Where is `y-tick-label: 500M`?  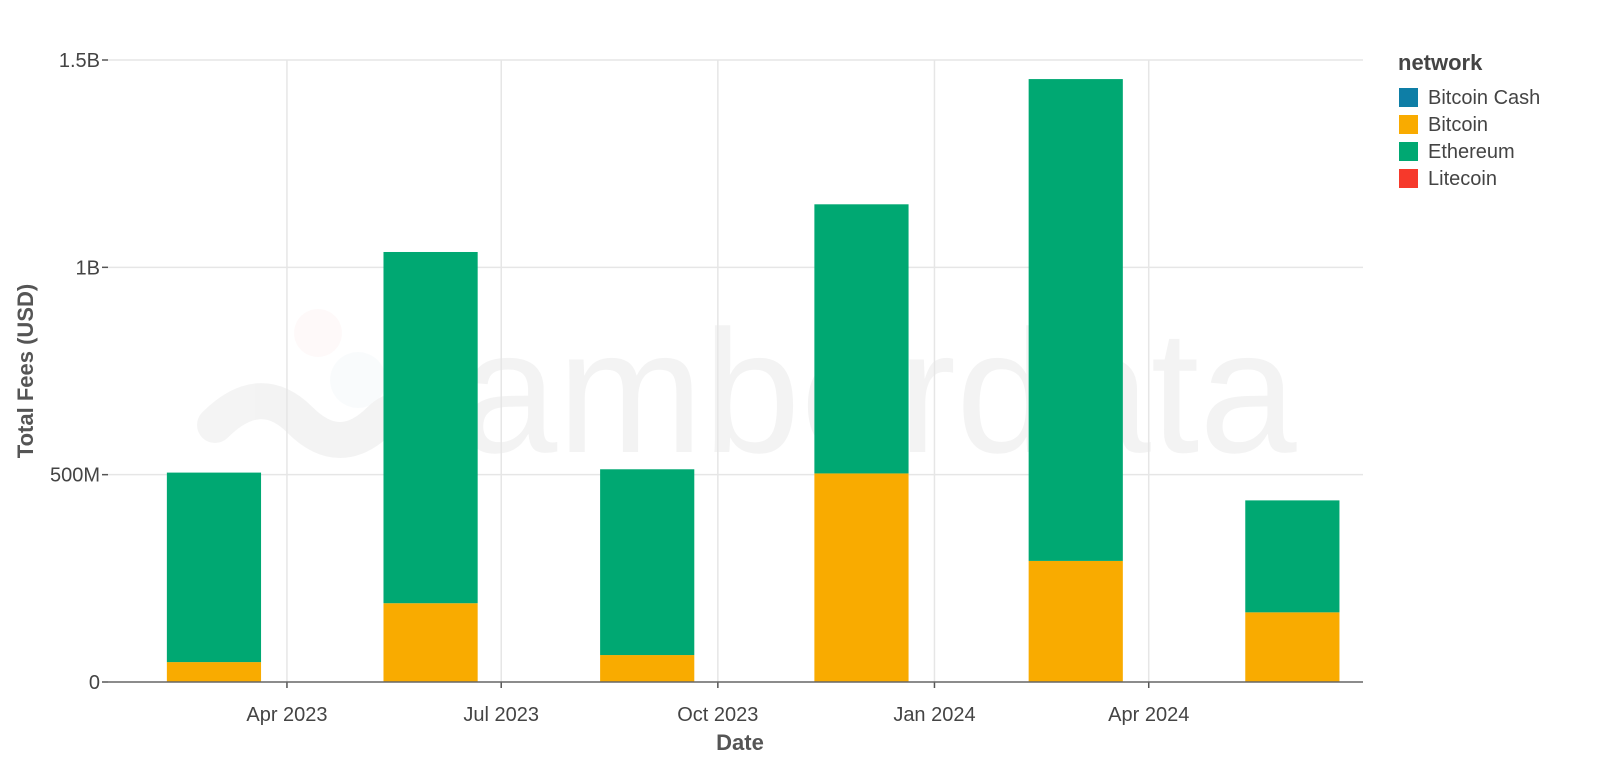 y-tick-label: 500M is located at coordinates (75, 476).